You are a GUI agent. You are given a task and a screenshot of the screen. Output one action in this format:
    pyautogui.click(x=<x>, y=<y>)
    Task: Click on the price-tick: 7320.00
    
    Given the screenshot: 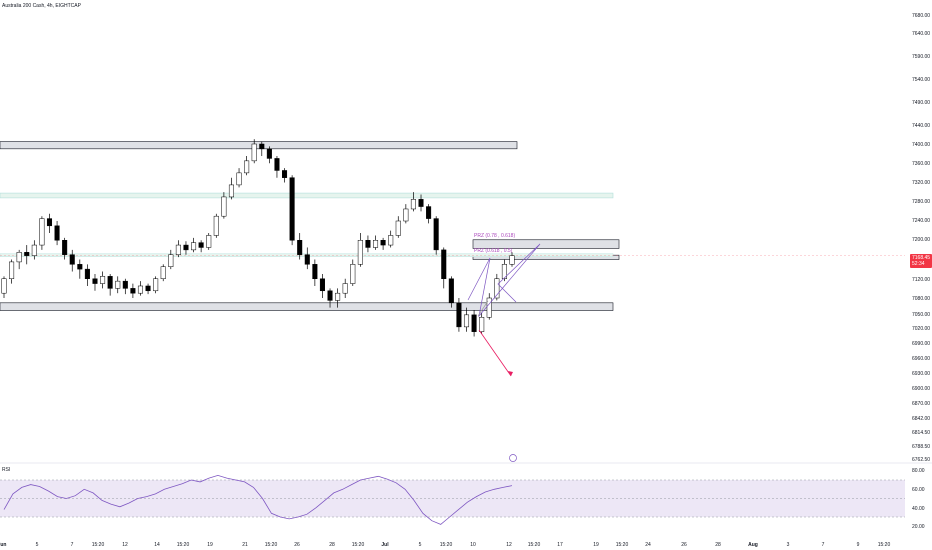 What is the action you would take?
    pyautogui.click(x=921, y=183)
    